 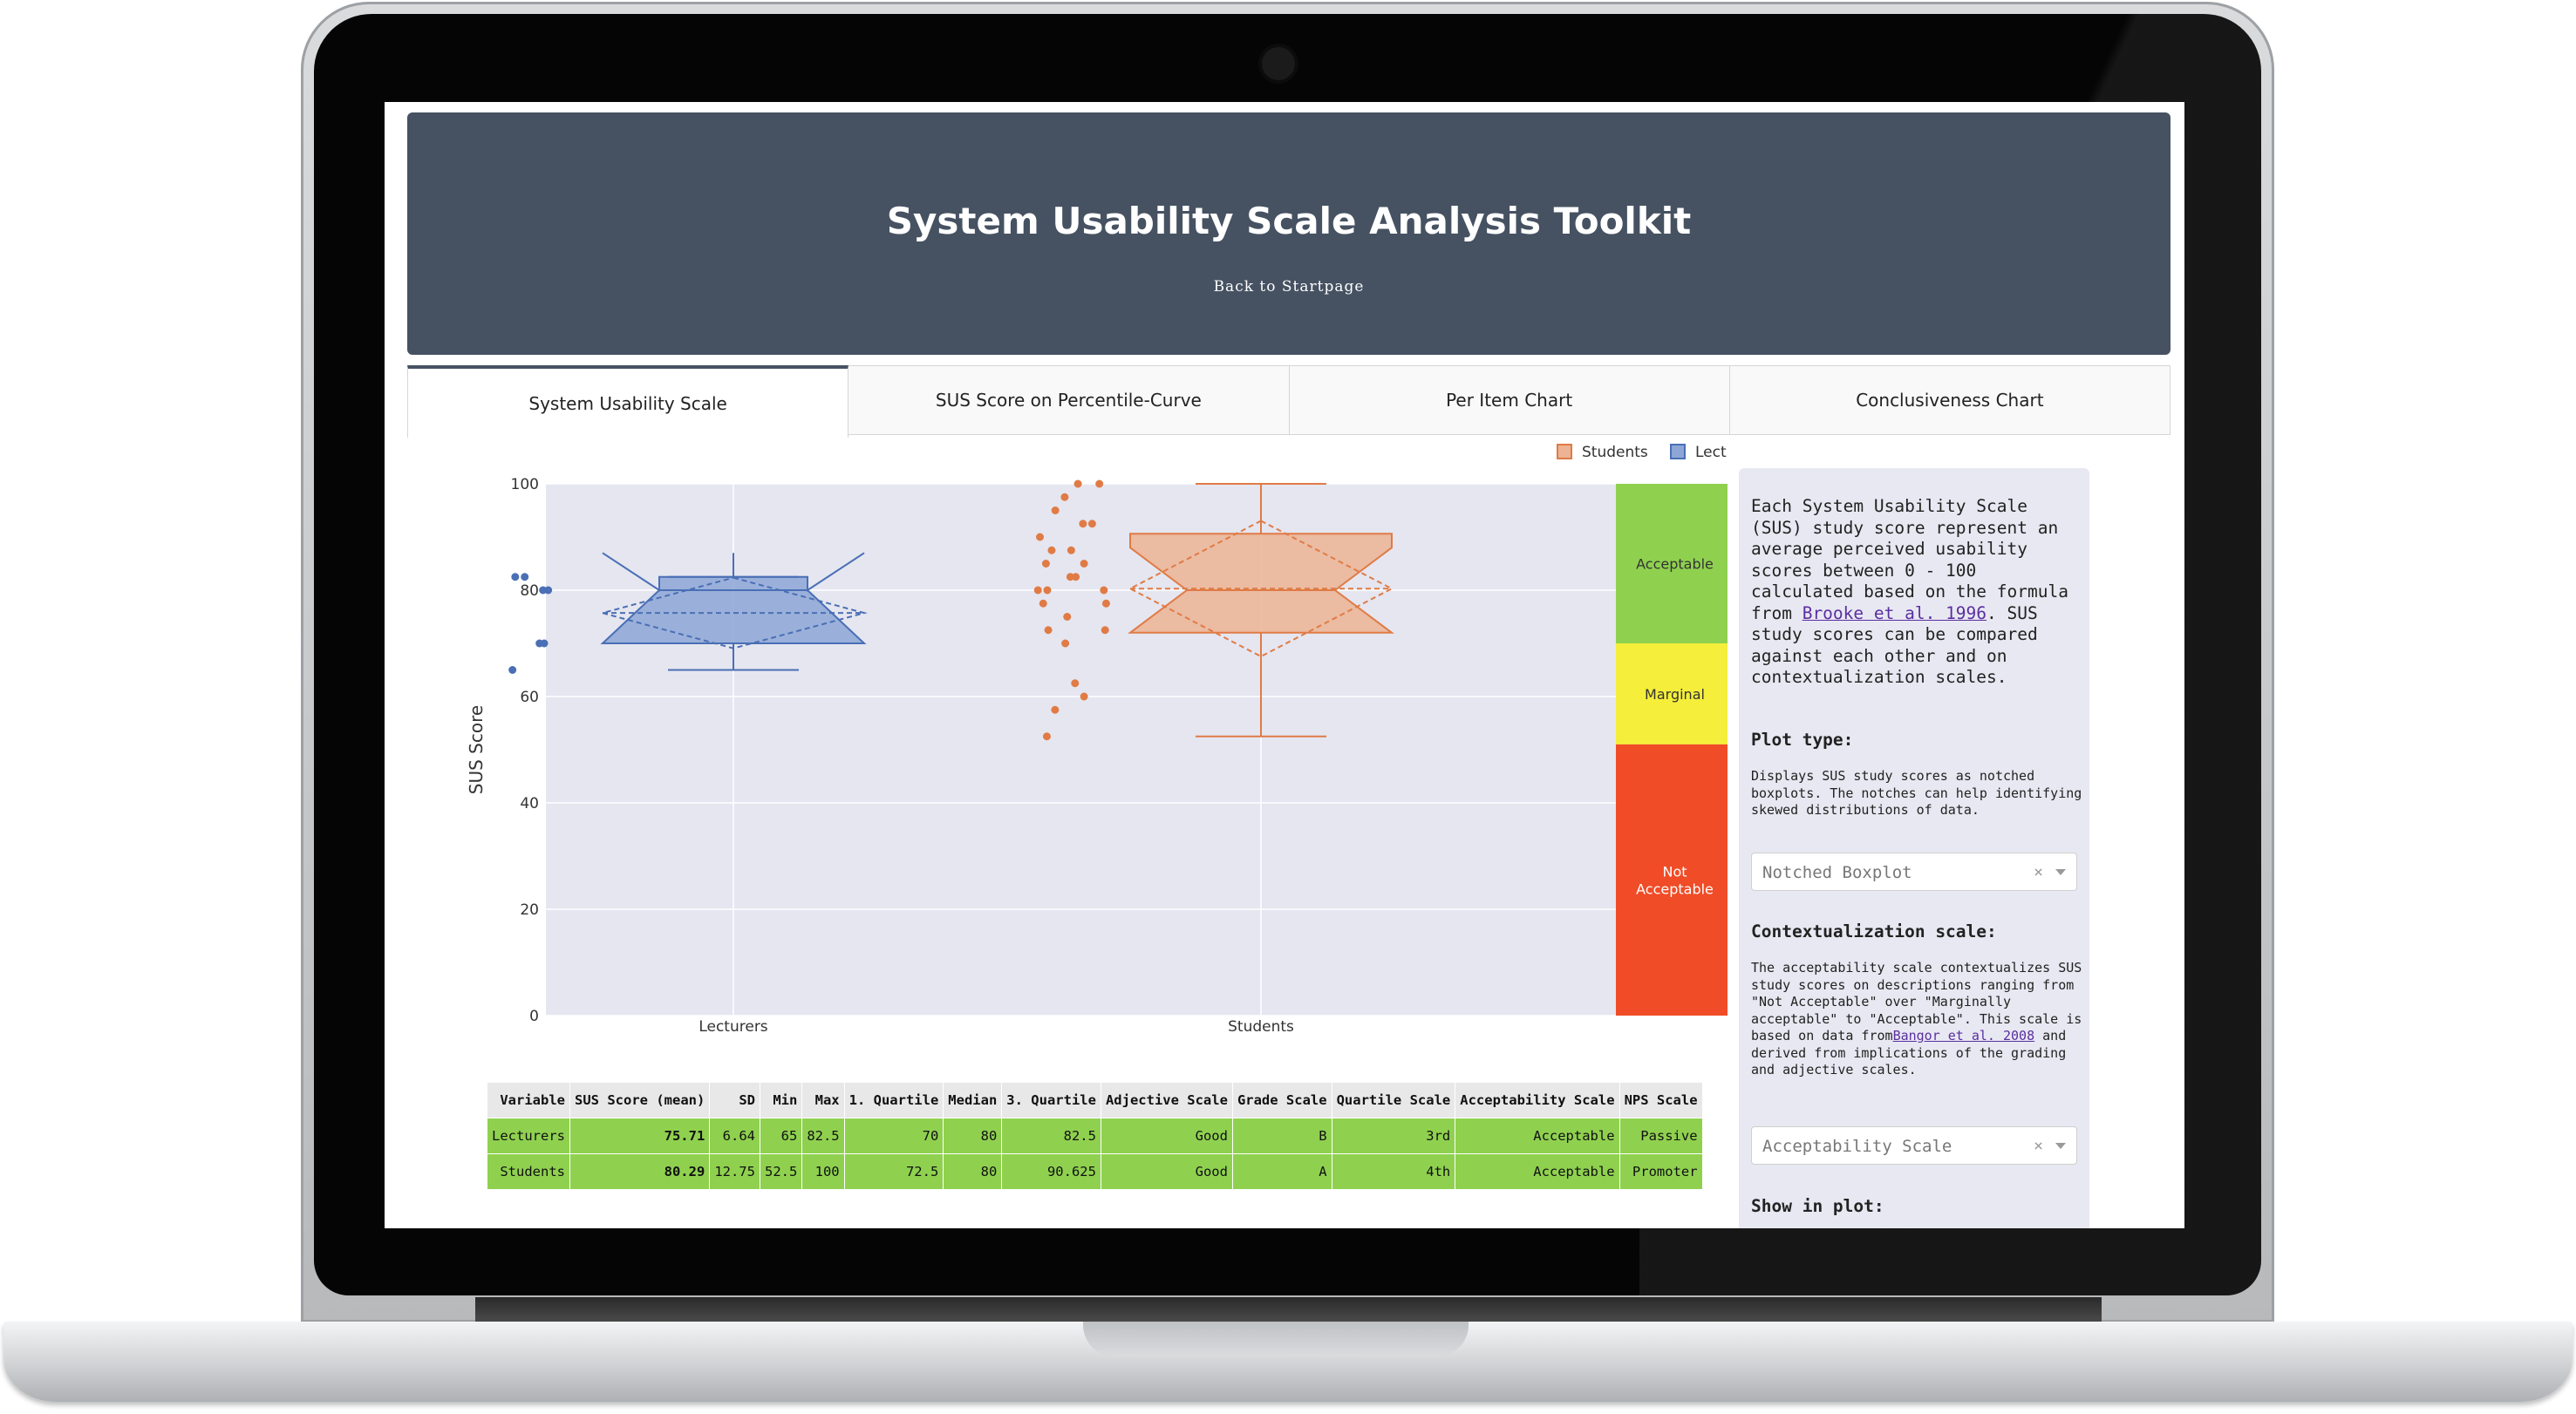 What do you see at coordinates (781, 1136) in the screenshot?
I see `table-cell: 65` at bounding box center [781, 1136].